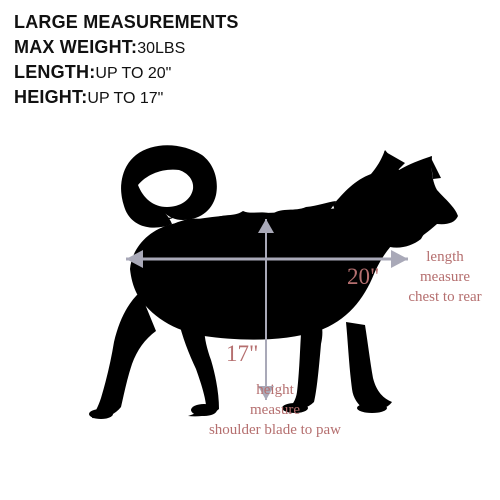  I want to click on length-note-line-2: measure, so click(445, 277).